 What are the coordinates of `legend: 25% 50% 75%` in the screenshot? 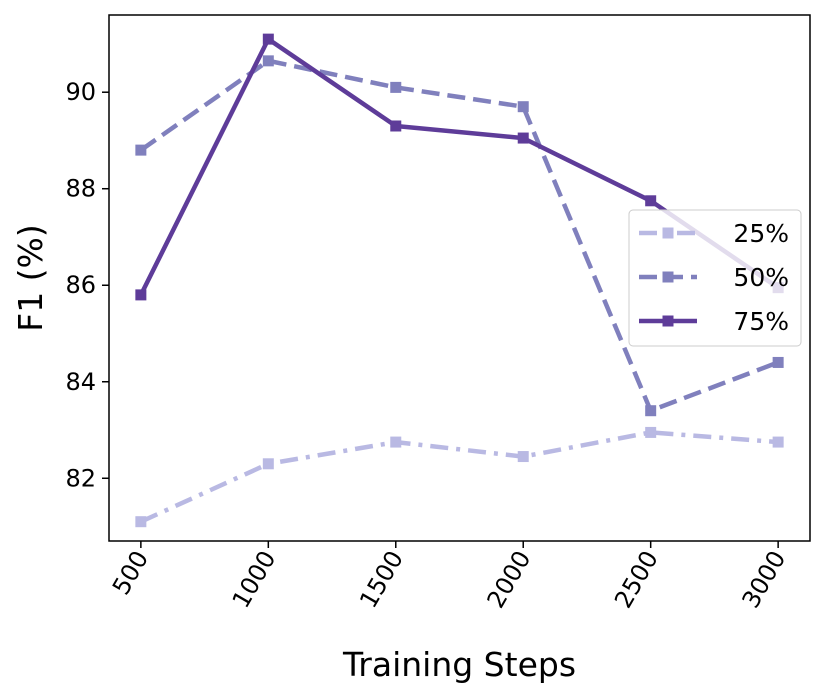 It's located at (715, 278).